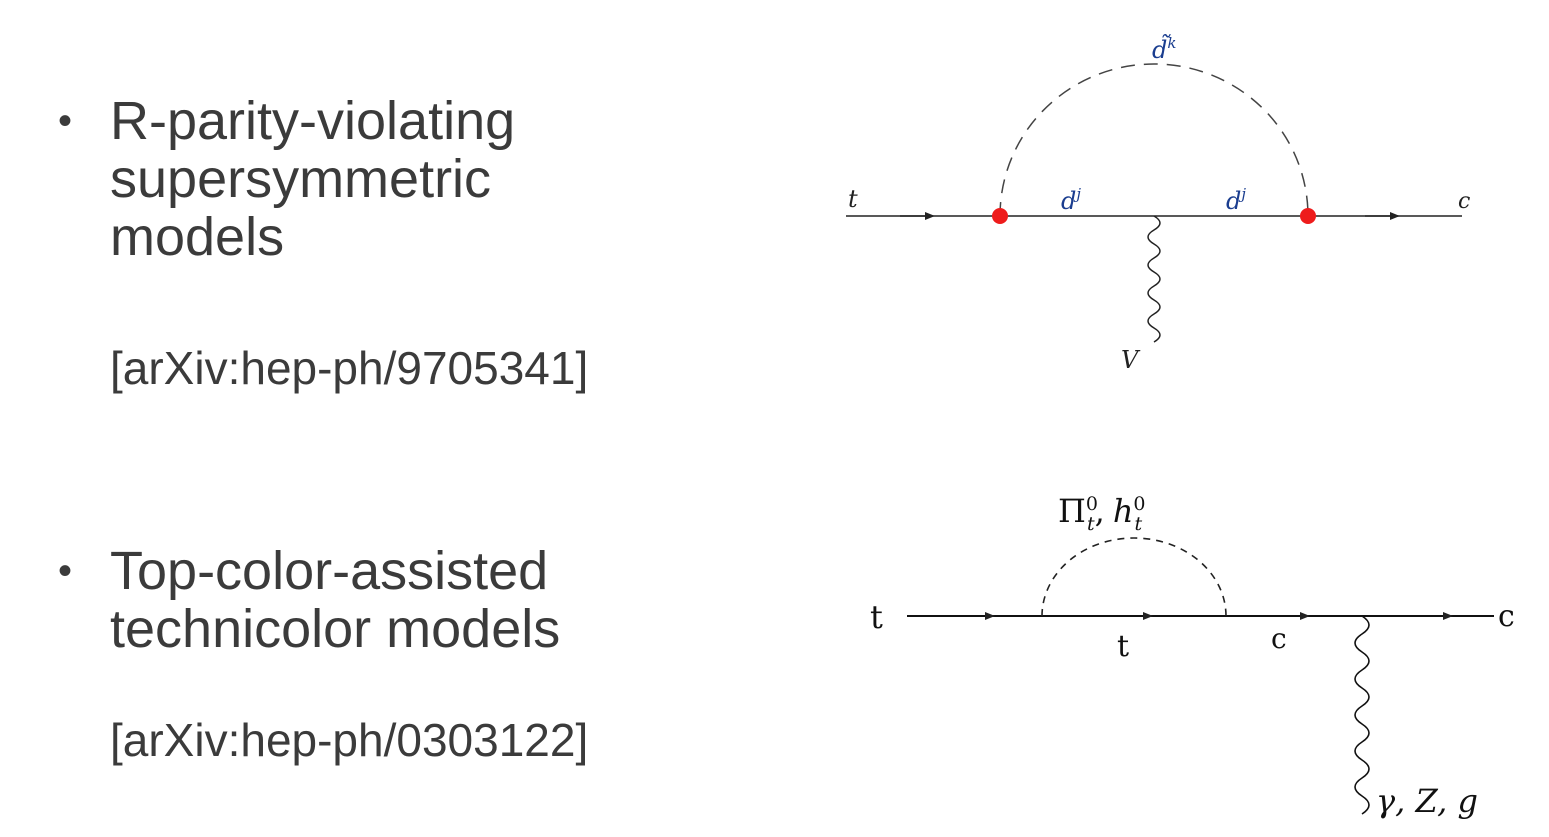  I want to click on label-c: c, so click(1464, 201).